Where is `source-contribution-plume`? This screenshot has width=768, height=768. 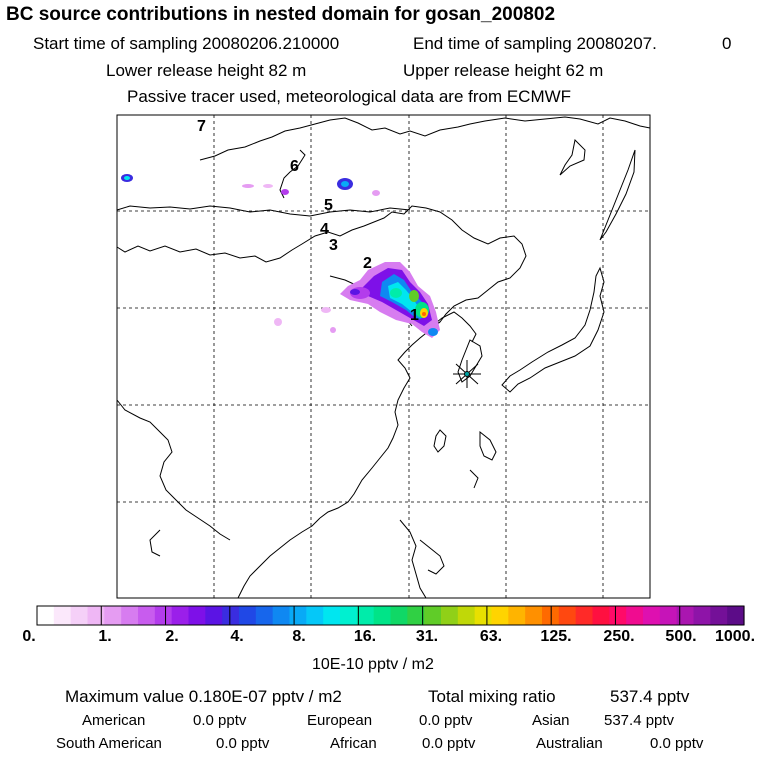 source-contribution-plume is located at coordinates (280, 256).